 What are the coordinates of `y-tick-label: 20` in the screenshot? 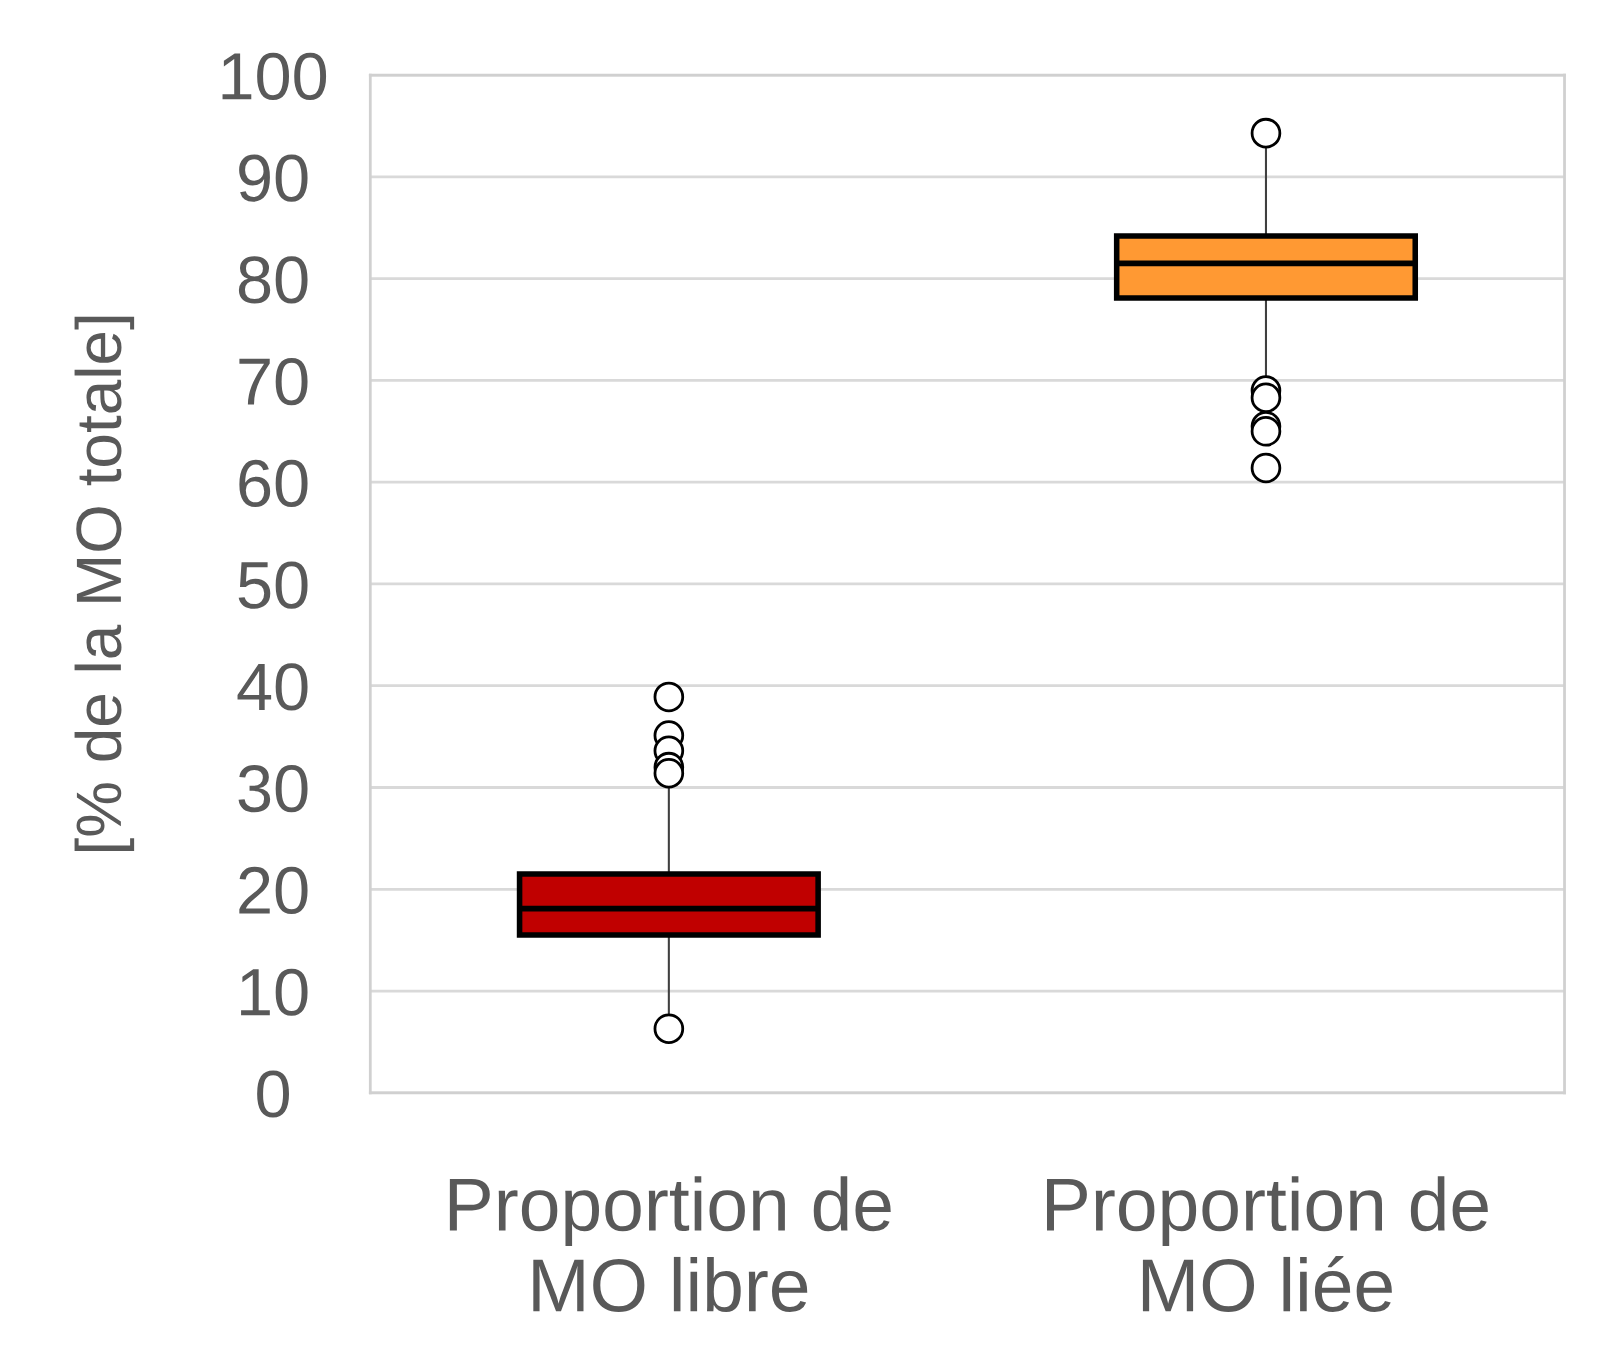 It's located at (273, 890).